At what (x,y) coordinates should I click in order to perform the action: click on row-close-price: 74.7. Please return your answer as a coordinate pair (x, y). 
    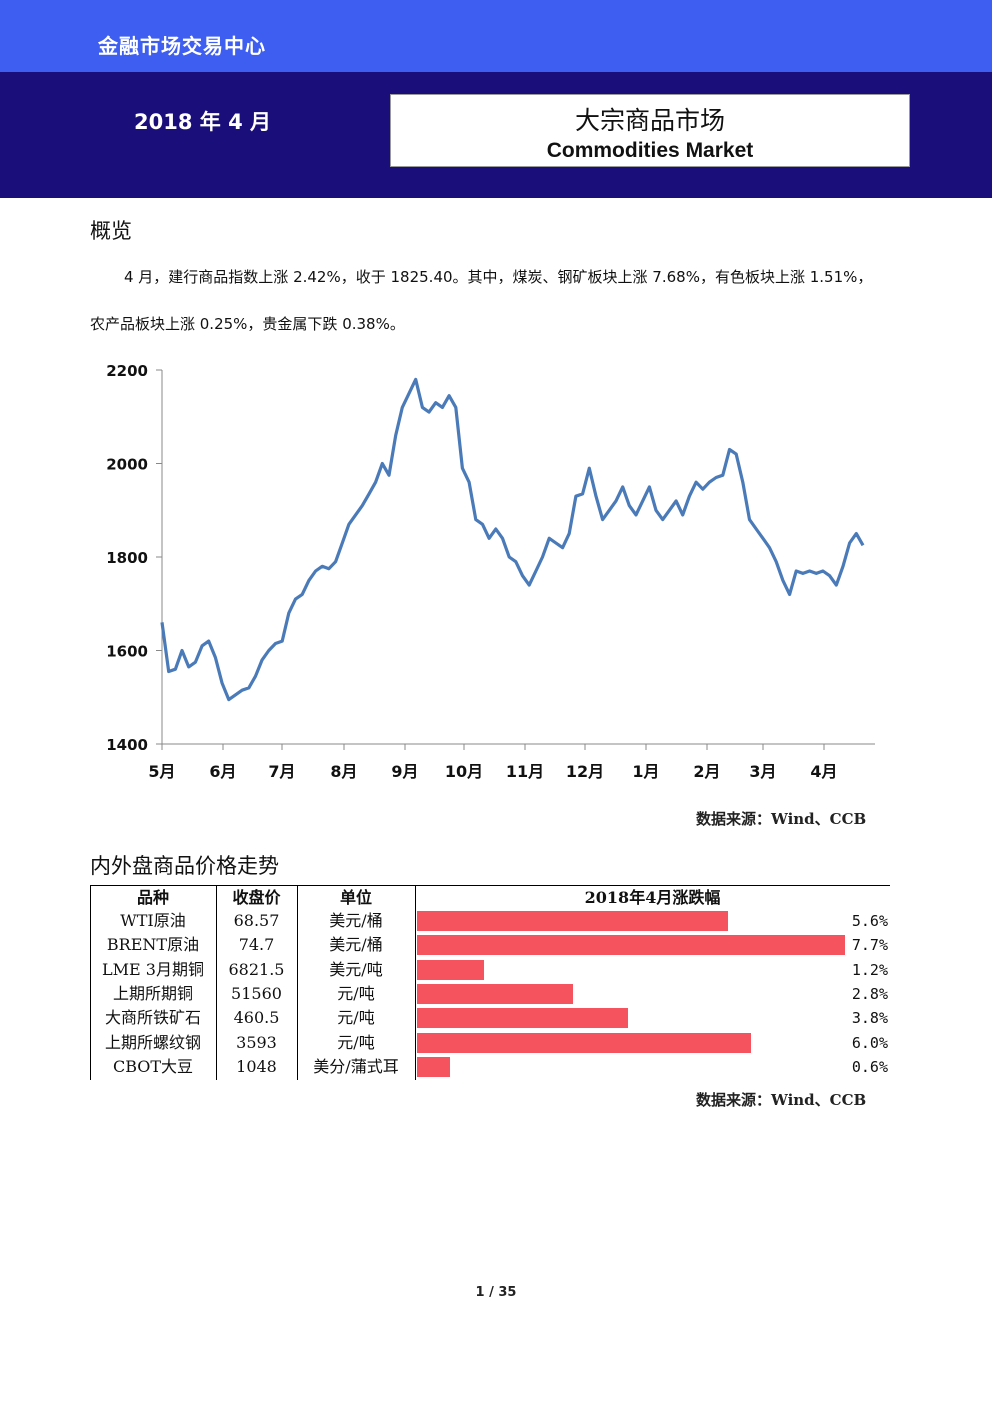
    Looking at the image, I should click on (256, 945).